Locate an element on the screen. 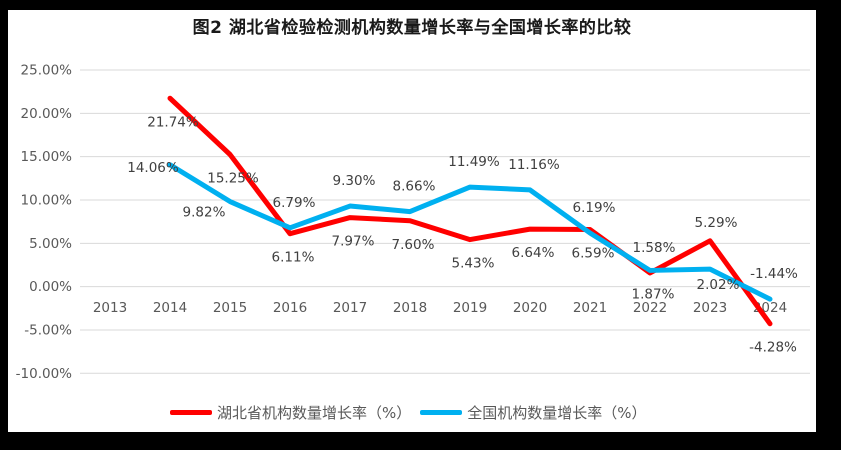  data-point-label: 9.30% is located at coordinates (354, 181).